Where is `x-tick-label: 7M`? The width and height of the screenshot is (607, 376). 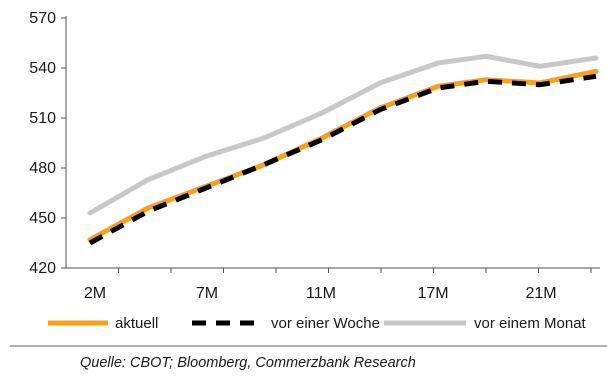
x-tick-label: 7M is located at coordinates (207, 293).